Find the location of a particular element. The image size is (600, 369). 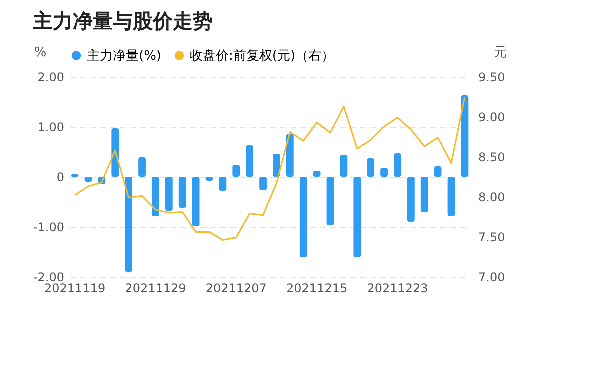

legend-label: 主力净量(%) is located at coordinates (124, 56).